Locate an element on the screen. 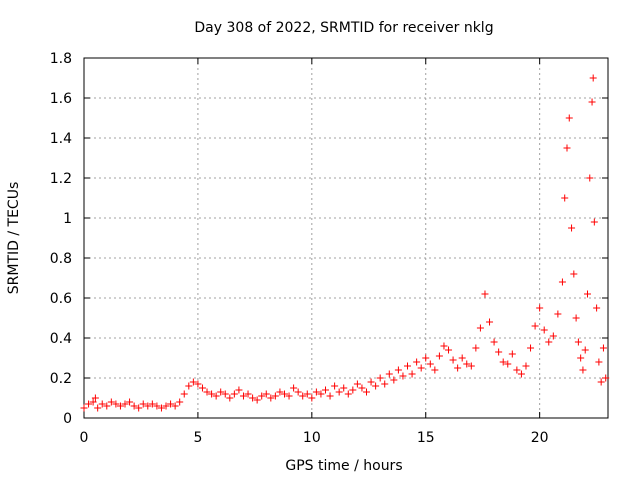  y-axis-label: SRMTID / TECUs is located at coordinates (14, 238).